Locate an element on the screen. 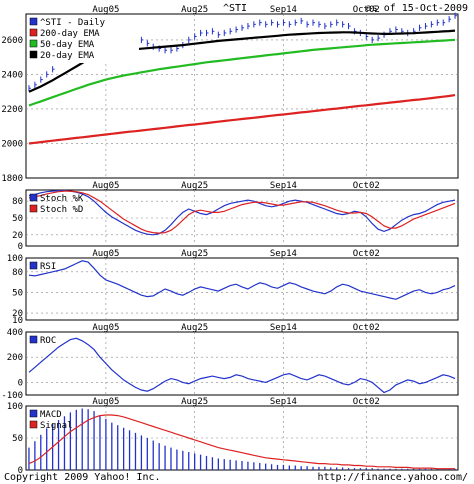 The height and width of the screenshot is (484, 474). chart-symbol-title: ^STI is located at coordinates (235, 8).